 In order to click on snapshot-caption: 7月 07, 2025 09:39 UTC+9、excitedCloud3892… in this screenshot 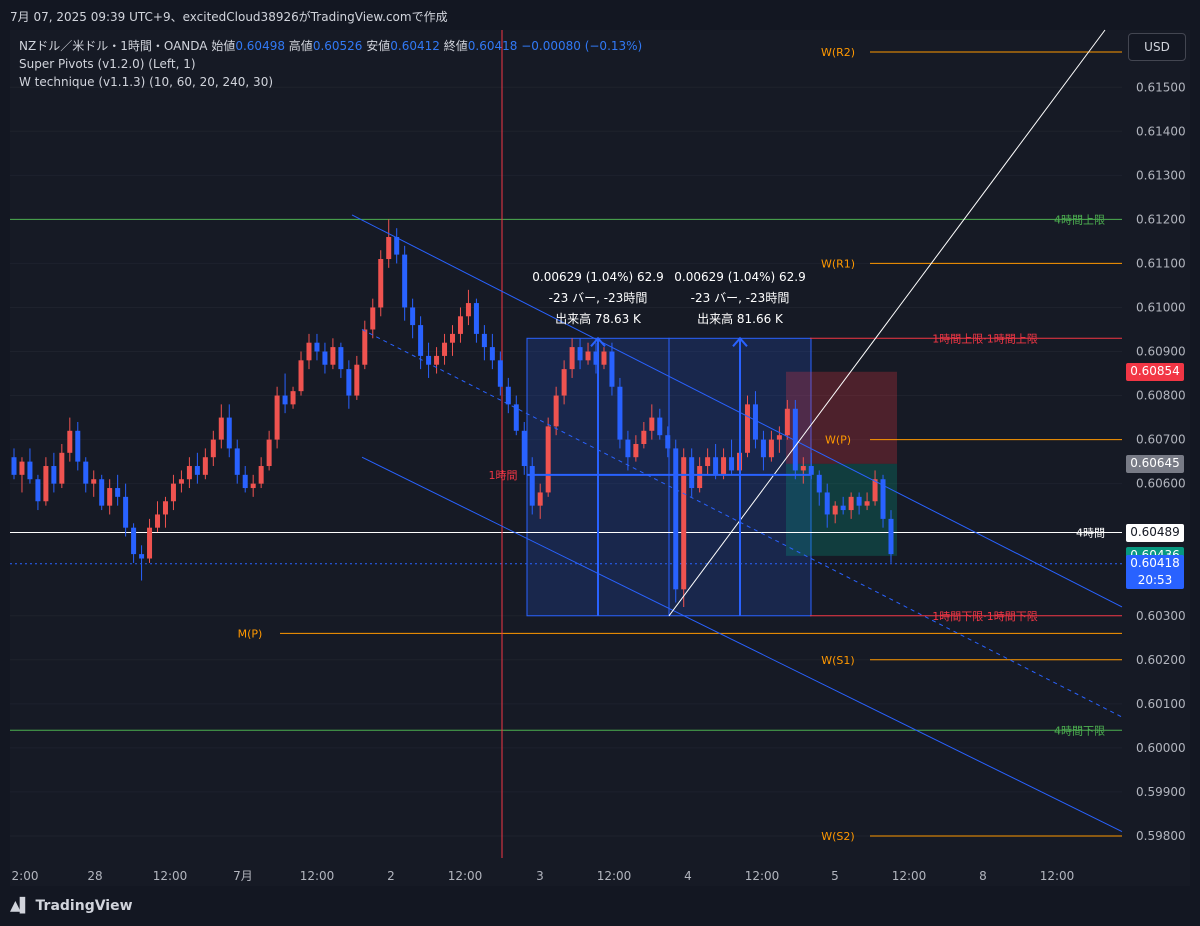, I will do `click(229, 17)`.